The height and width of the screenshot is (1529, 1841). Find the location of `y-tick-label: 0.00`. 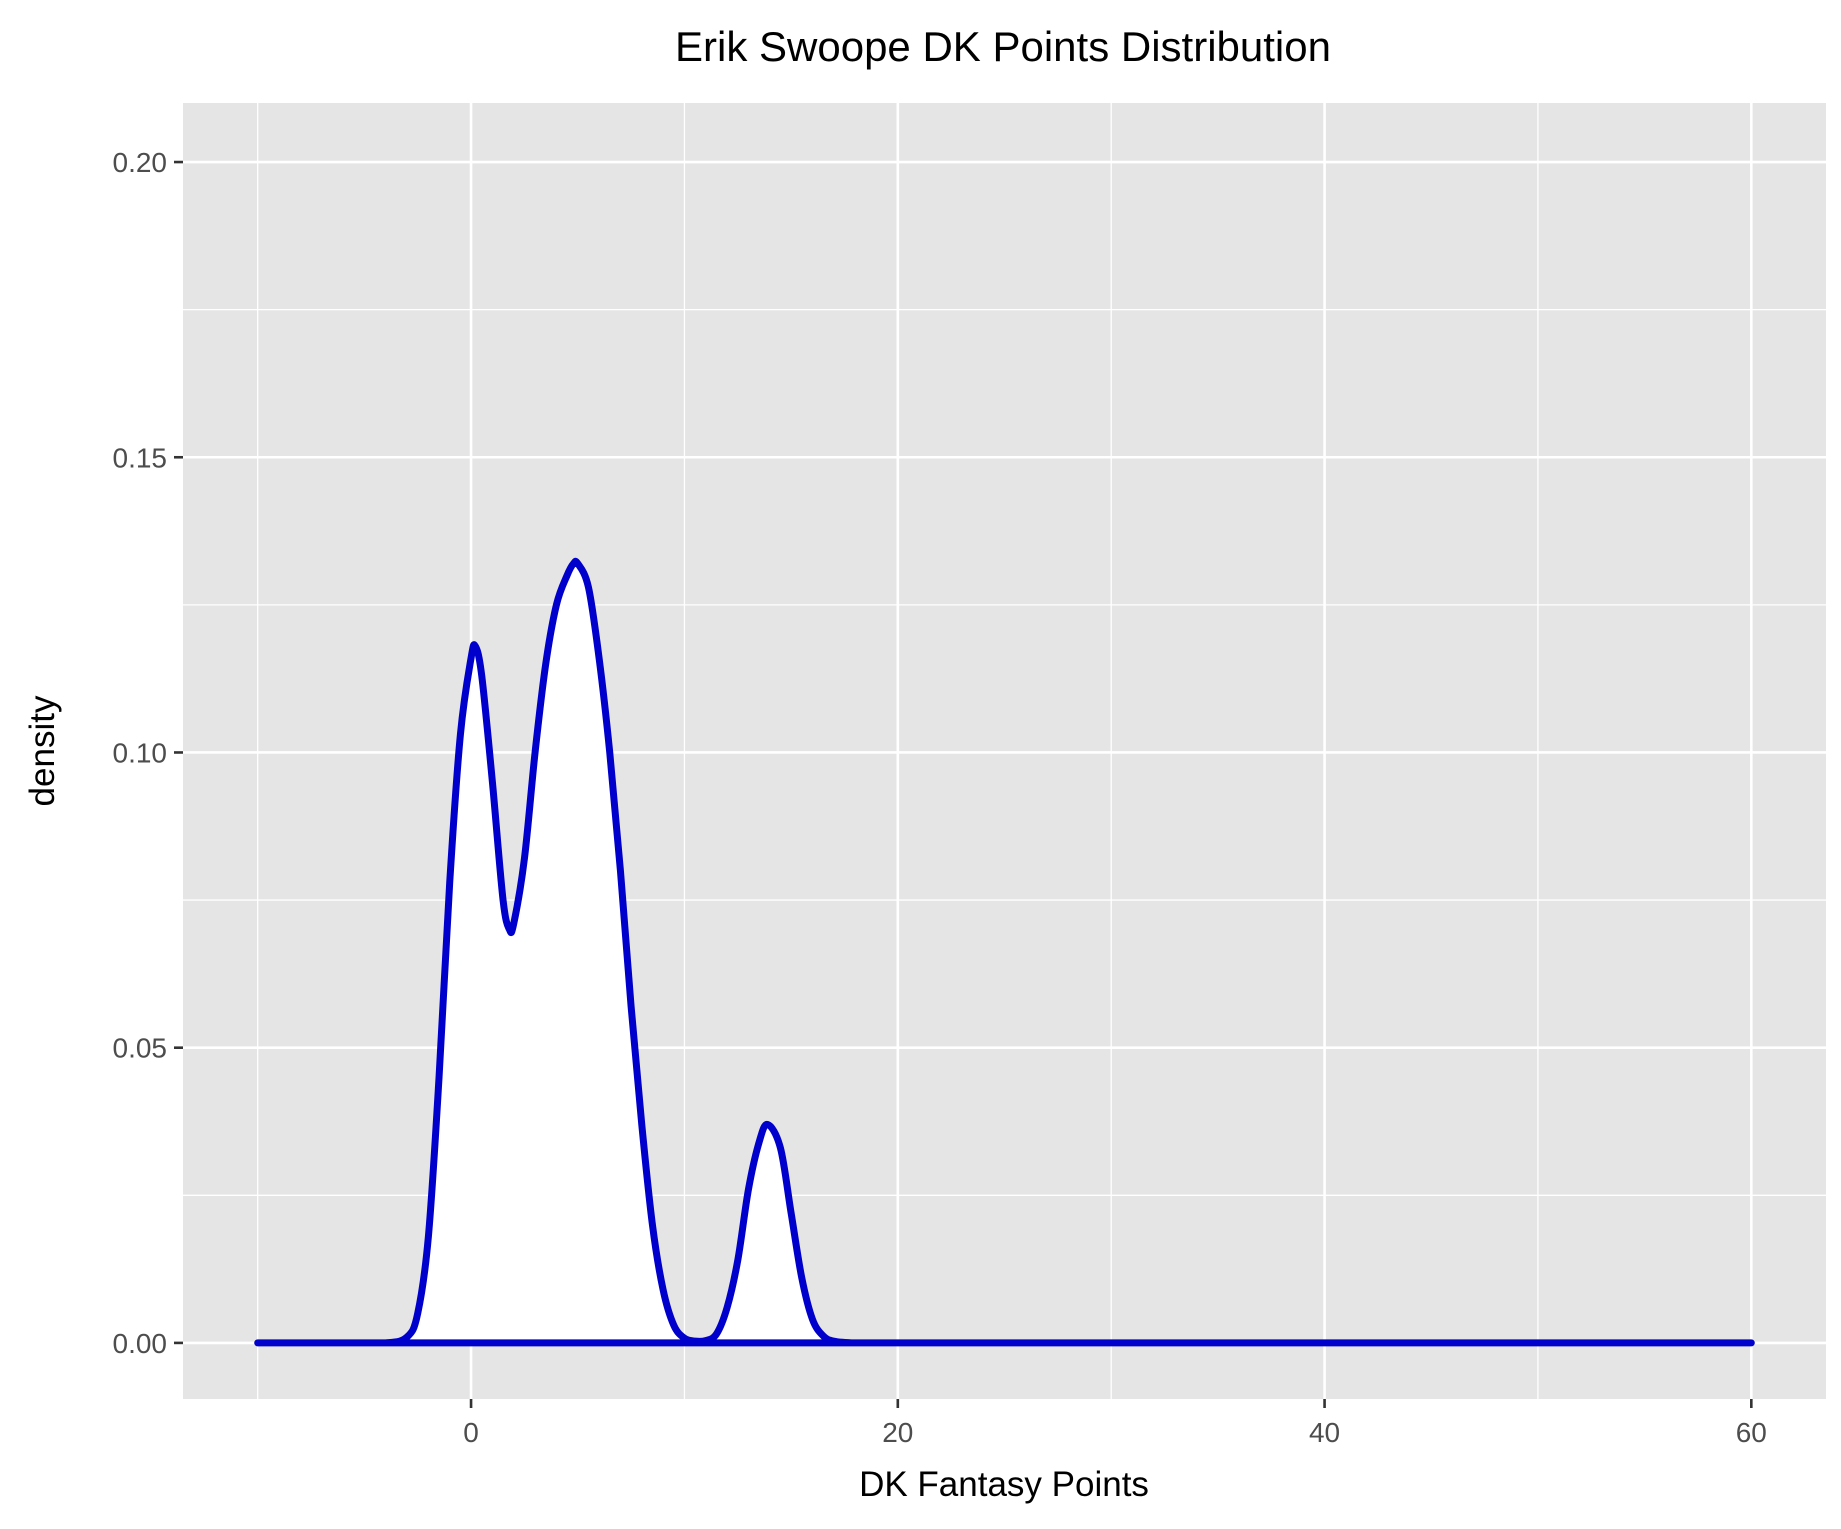

y-tick-label: 0.00 is located at coordinates (140, 1343).